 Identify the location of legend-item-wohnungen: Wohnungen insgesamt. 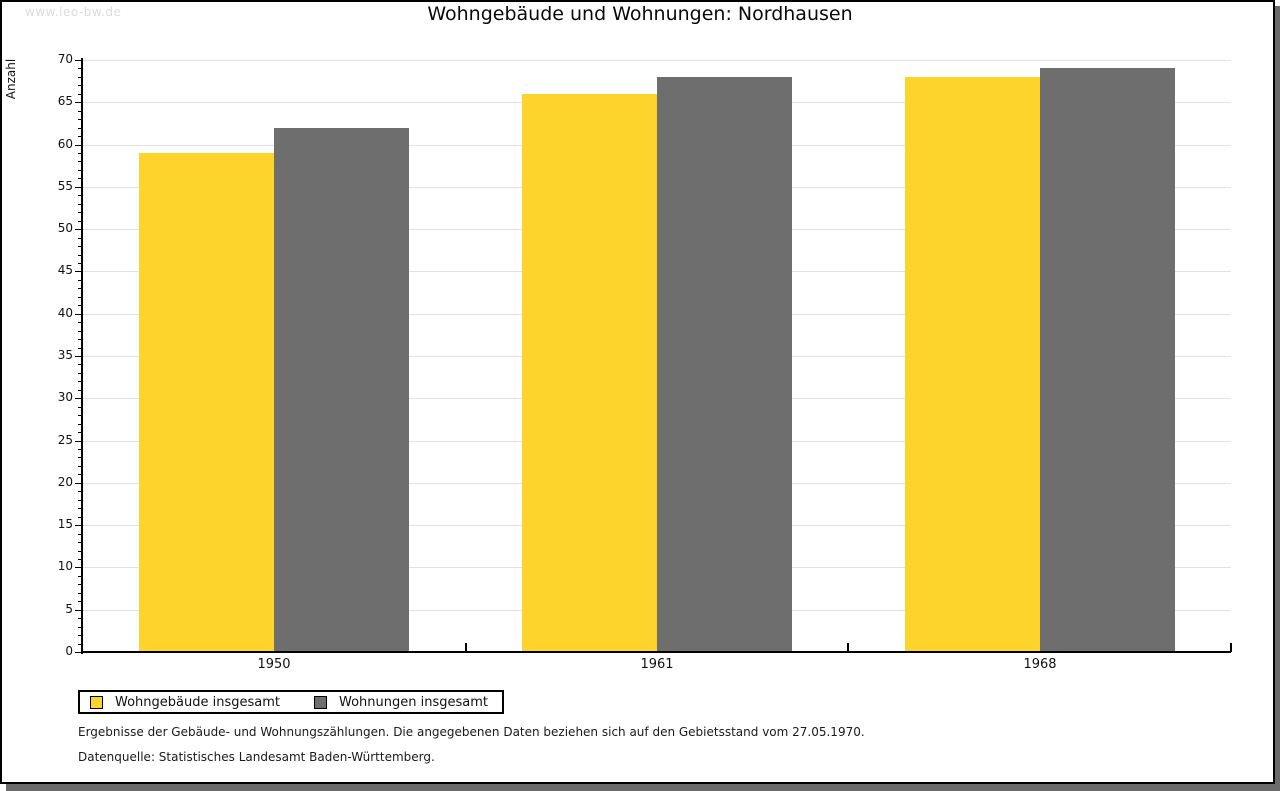
(401, 702).